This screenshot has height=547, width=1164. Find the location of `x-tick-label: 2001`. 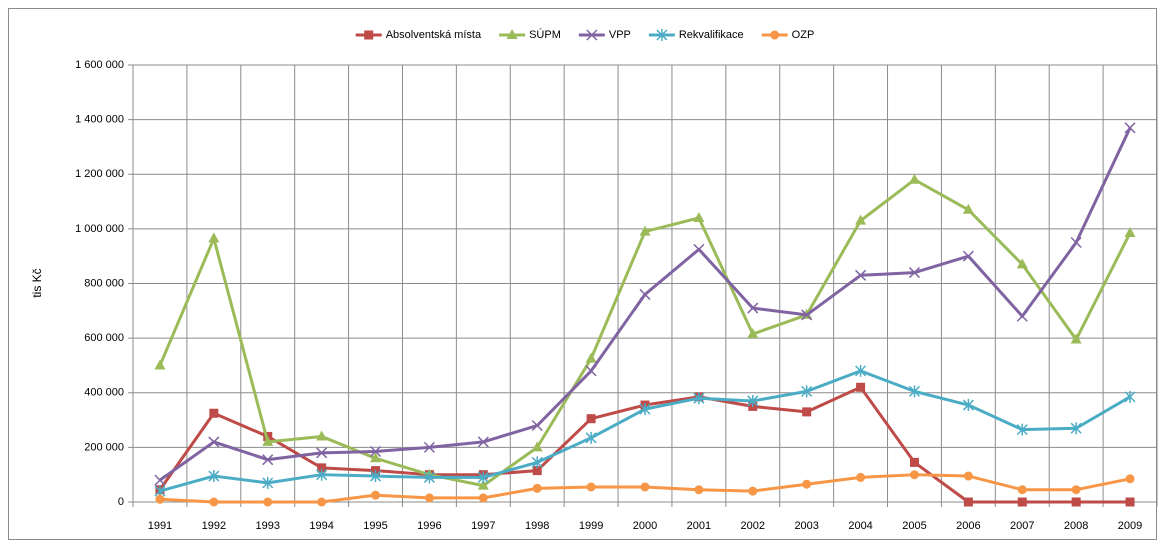

x-tick-label: 2001 is located at coordinates (699, 526).